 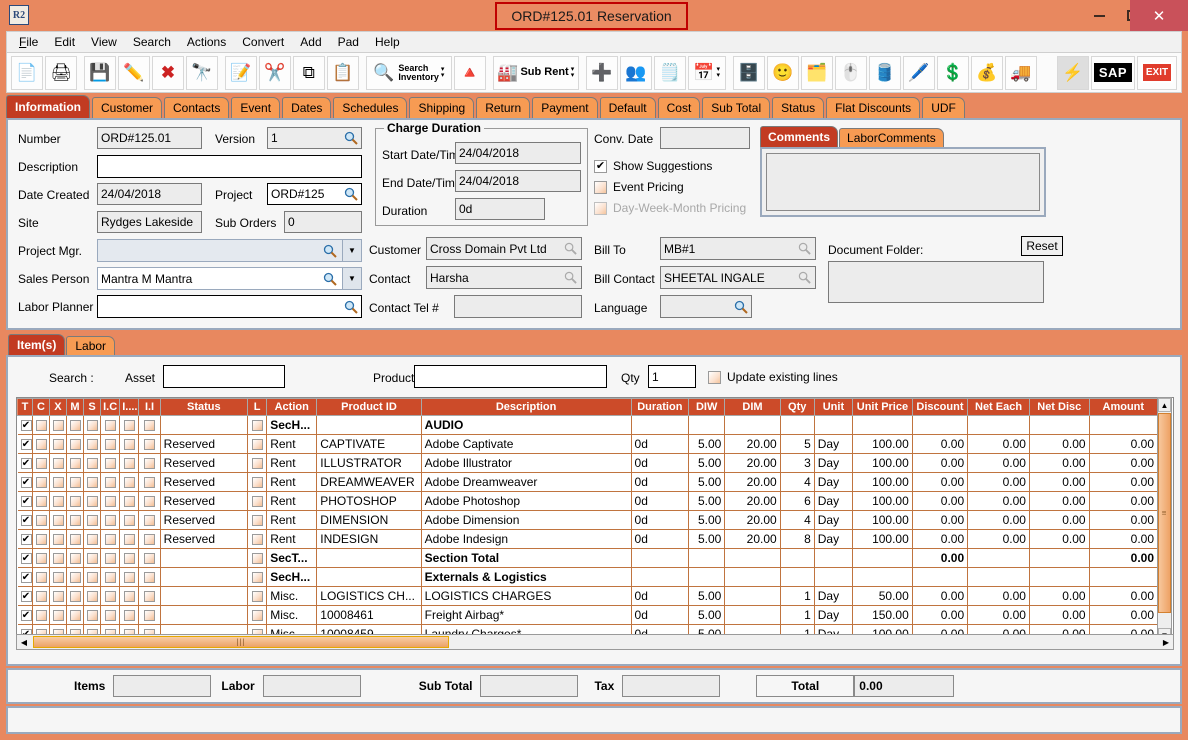 What do you see at coordinates (369, 407) in the screenshot?
I see `col-product-id: Product ID` at bounding box center [369, 407].